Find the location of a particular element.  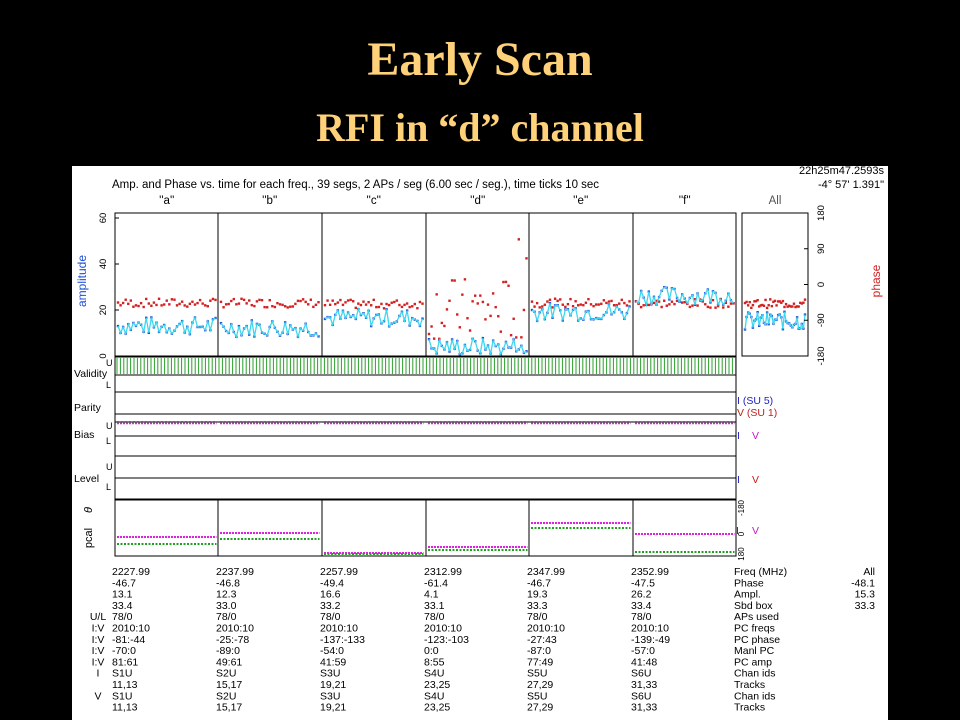

table-row-label: Sbd box is located at coordinates (753, 606).